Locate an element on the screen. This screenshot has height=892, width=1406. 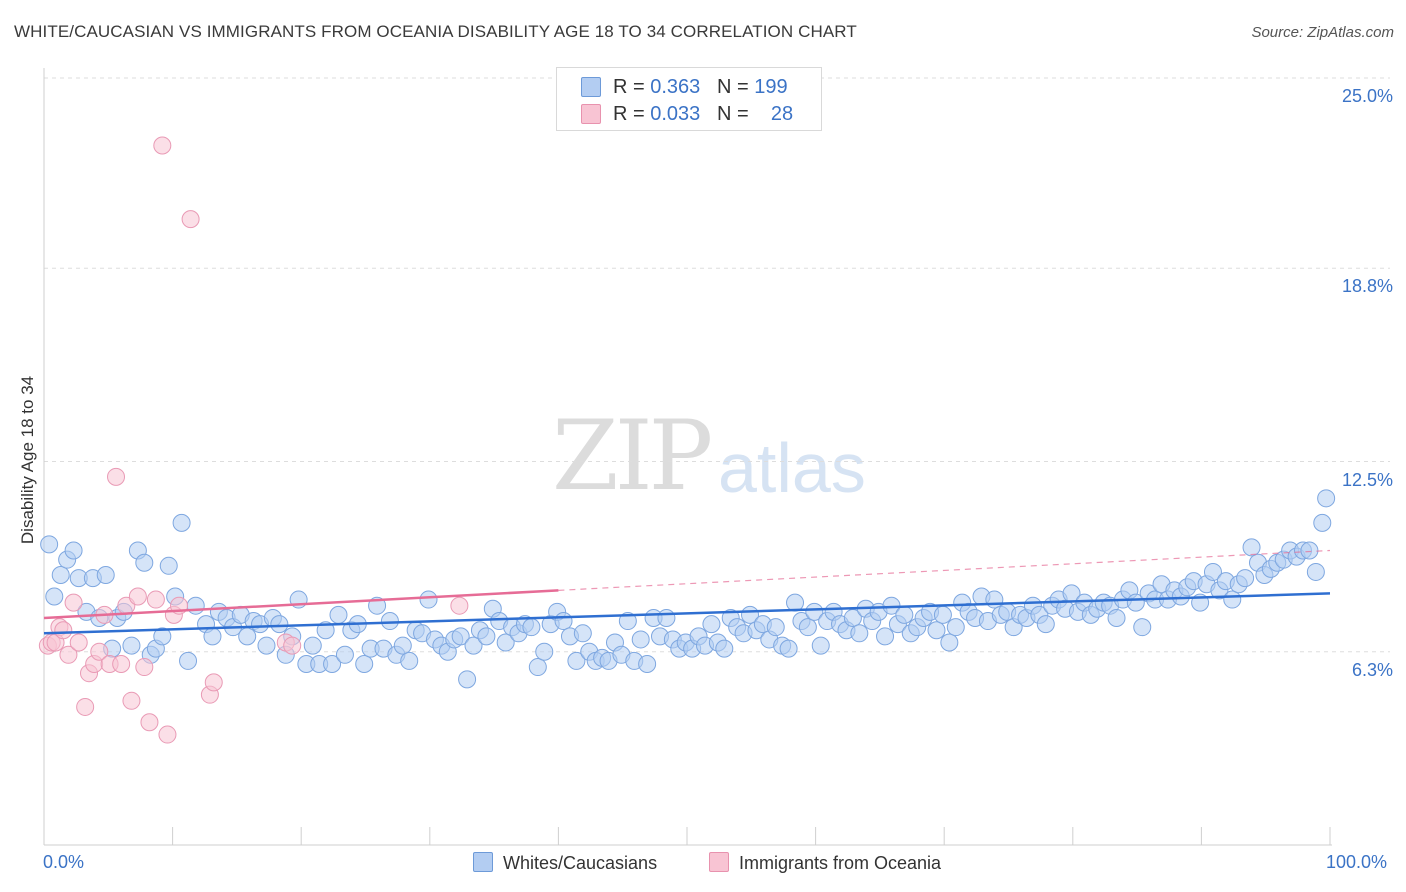
legend-r-value: 0.033 is located at coordinates (675, 114).